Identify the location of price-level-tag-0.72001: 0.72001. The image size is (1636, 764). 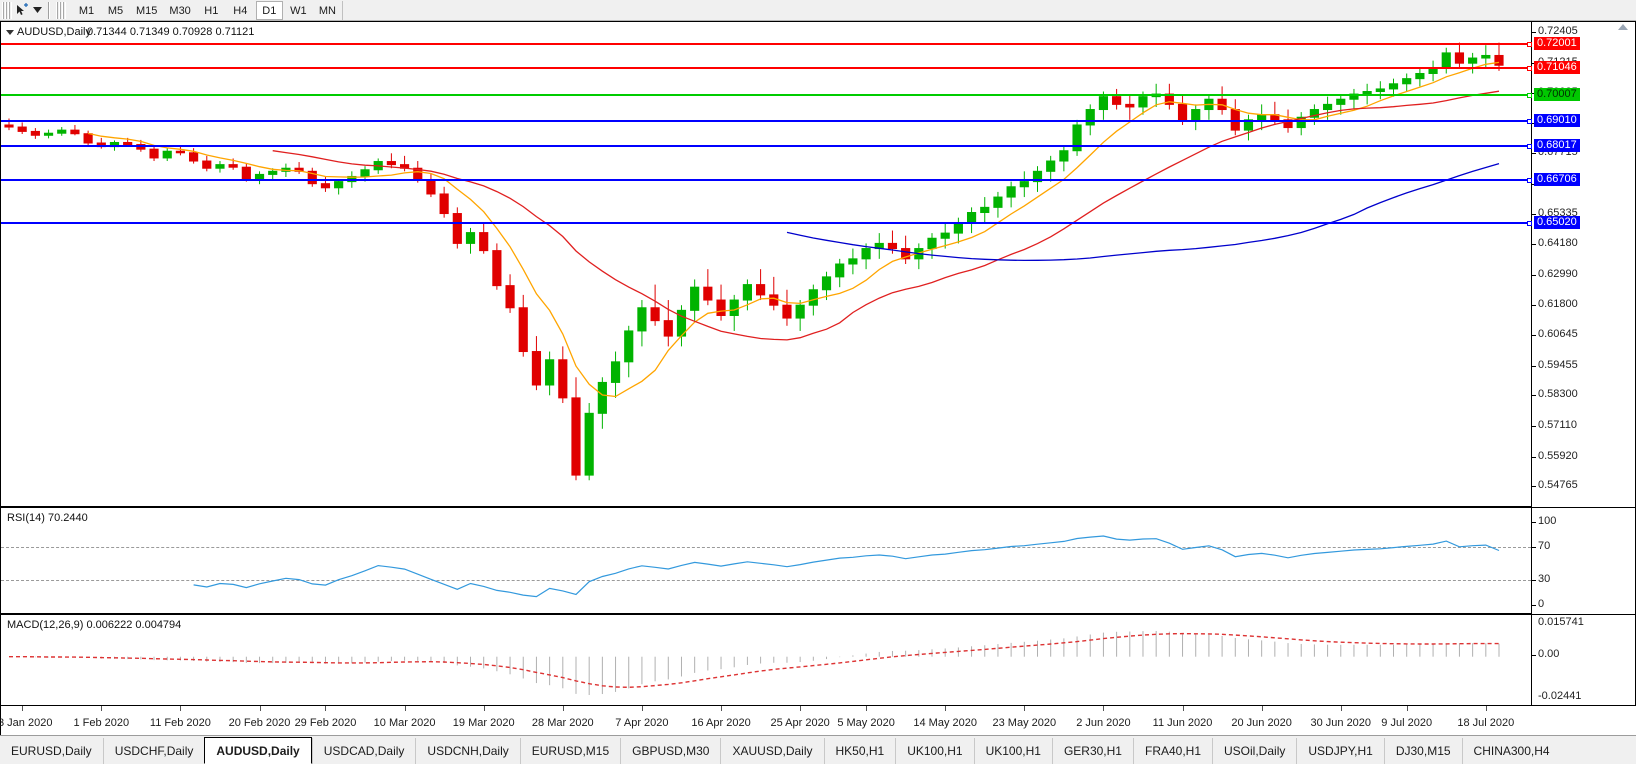
(1557, 43).